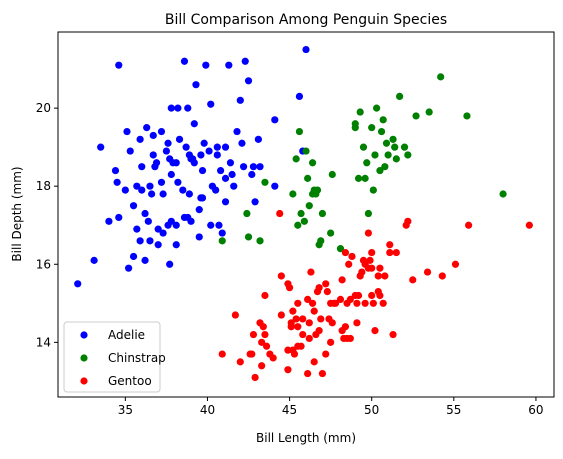  Describe the element at coordinates (84, 358) in the screenshot. I see `legend-marker-chinstrap` at that location.